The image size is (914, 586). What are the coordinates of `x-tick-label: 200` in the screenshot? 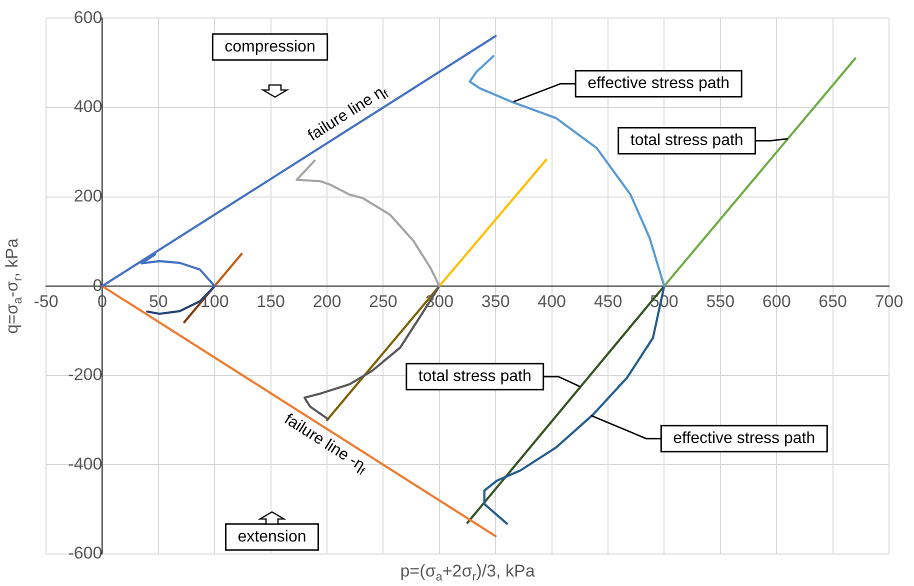 It's located at (327, 301).